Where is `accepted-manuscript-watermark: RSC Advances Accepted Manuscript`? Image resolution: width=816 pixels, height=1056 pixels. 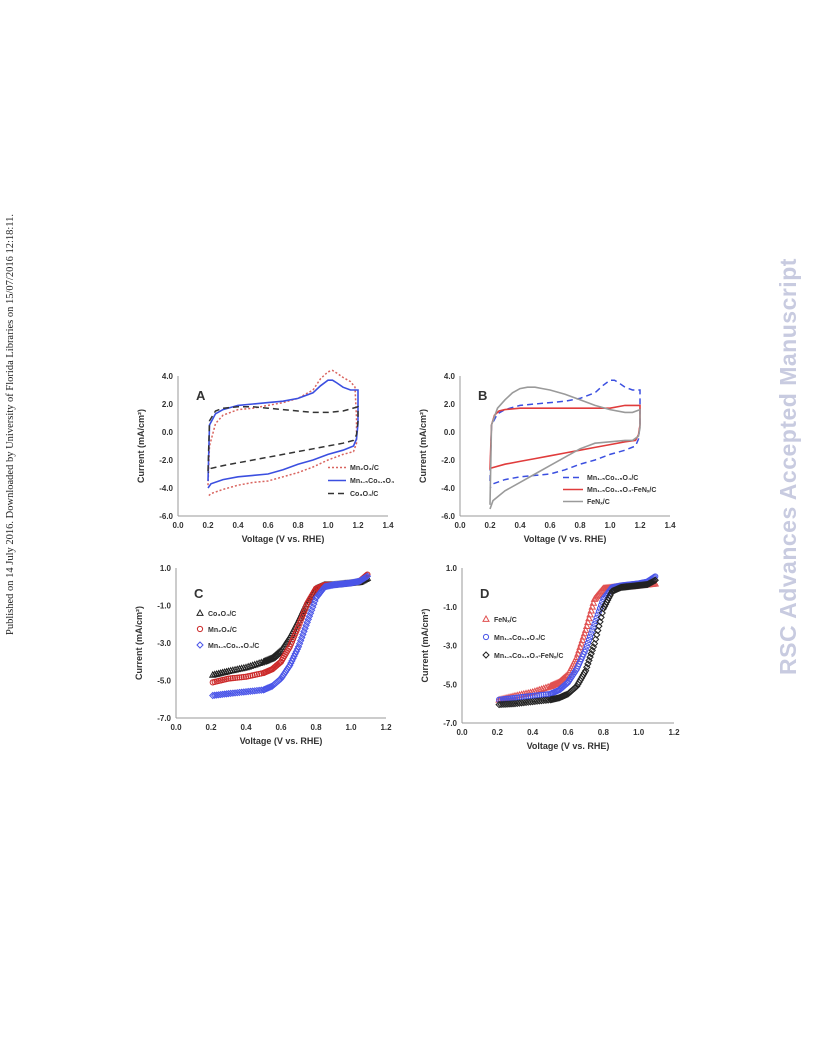
accepted-manuscript-watermark: RSC Advances Accepted Manuscript is located at coordinates (788, 466).